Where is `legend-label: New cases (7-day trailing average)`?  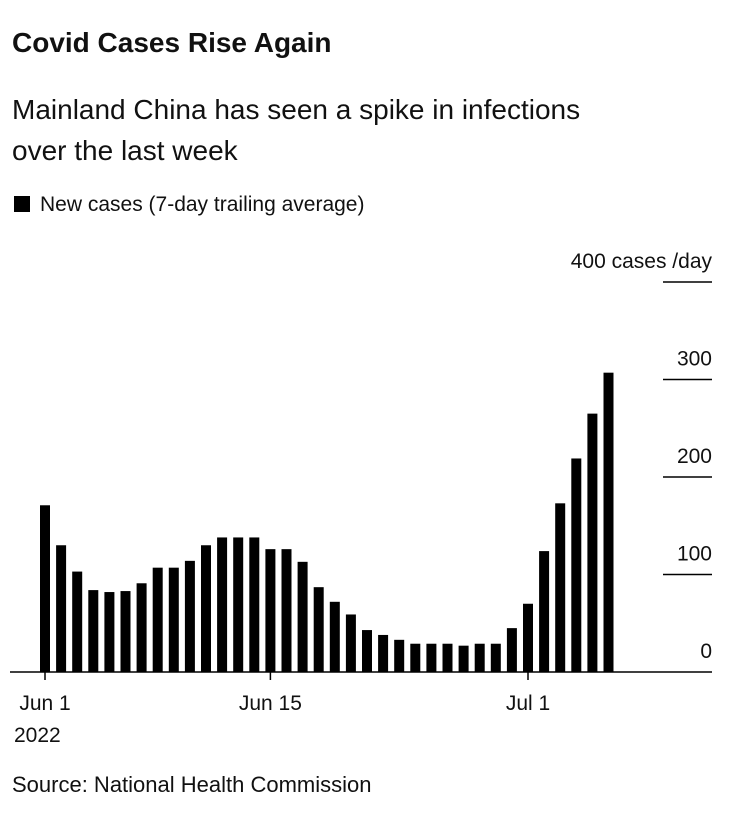
legend-label: New cases (7-day trailing average) is located at coordinates (202, 204).